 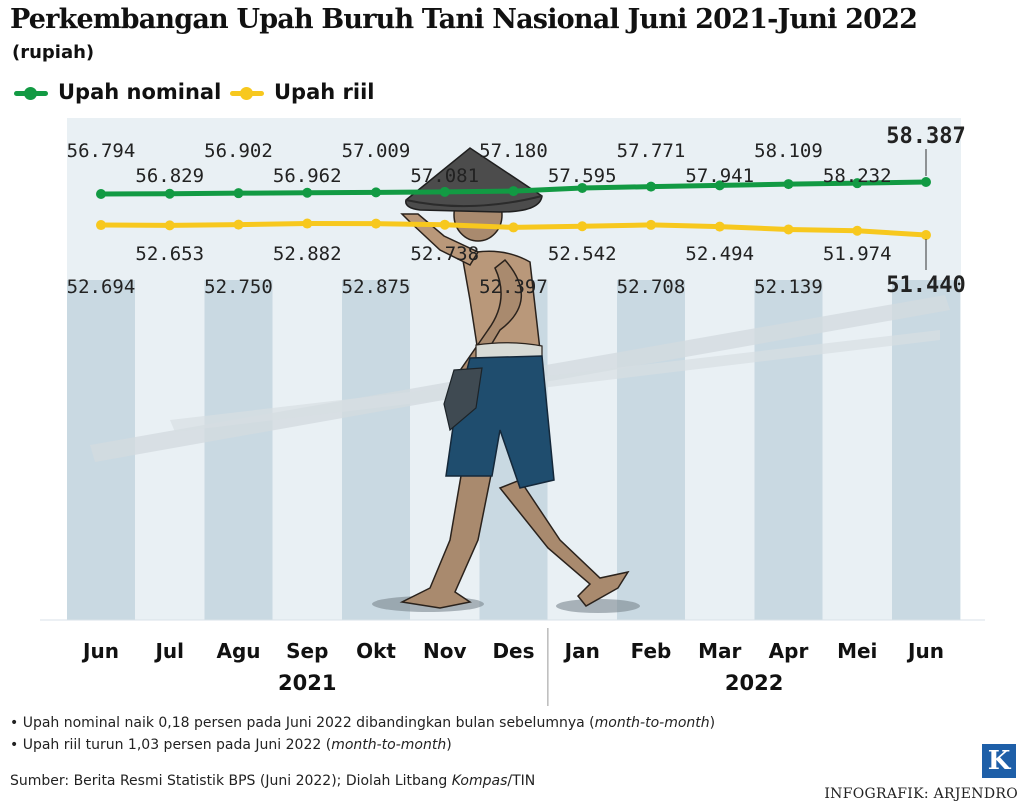 What do you see at coordinates (921, 794) in the screenshot?
I see `infographic-credit: INFOGRAFIK: ARJENDRO` at bounding box center [921, 794].